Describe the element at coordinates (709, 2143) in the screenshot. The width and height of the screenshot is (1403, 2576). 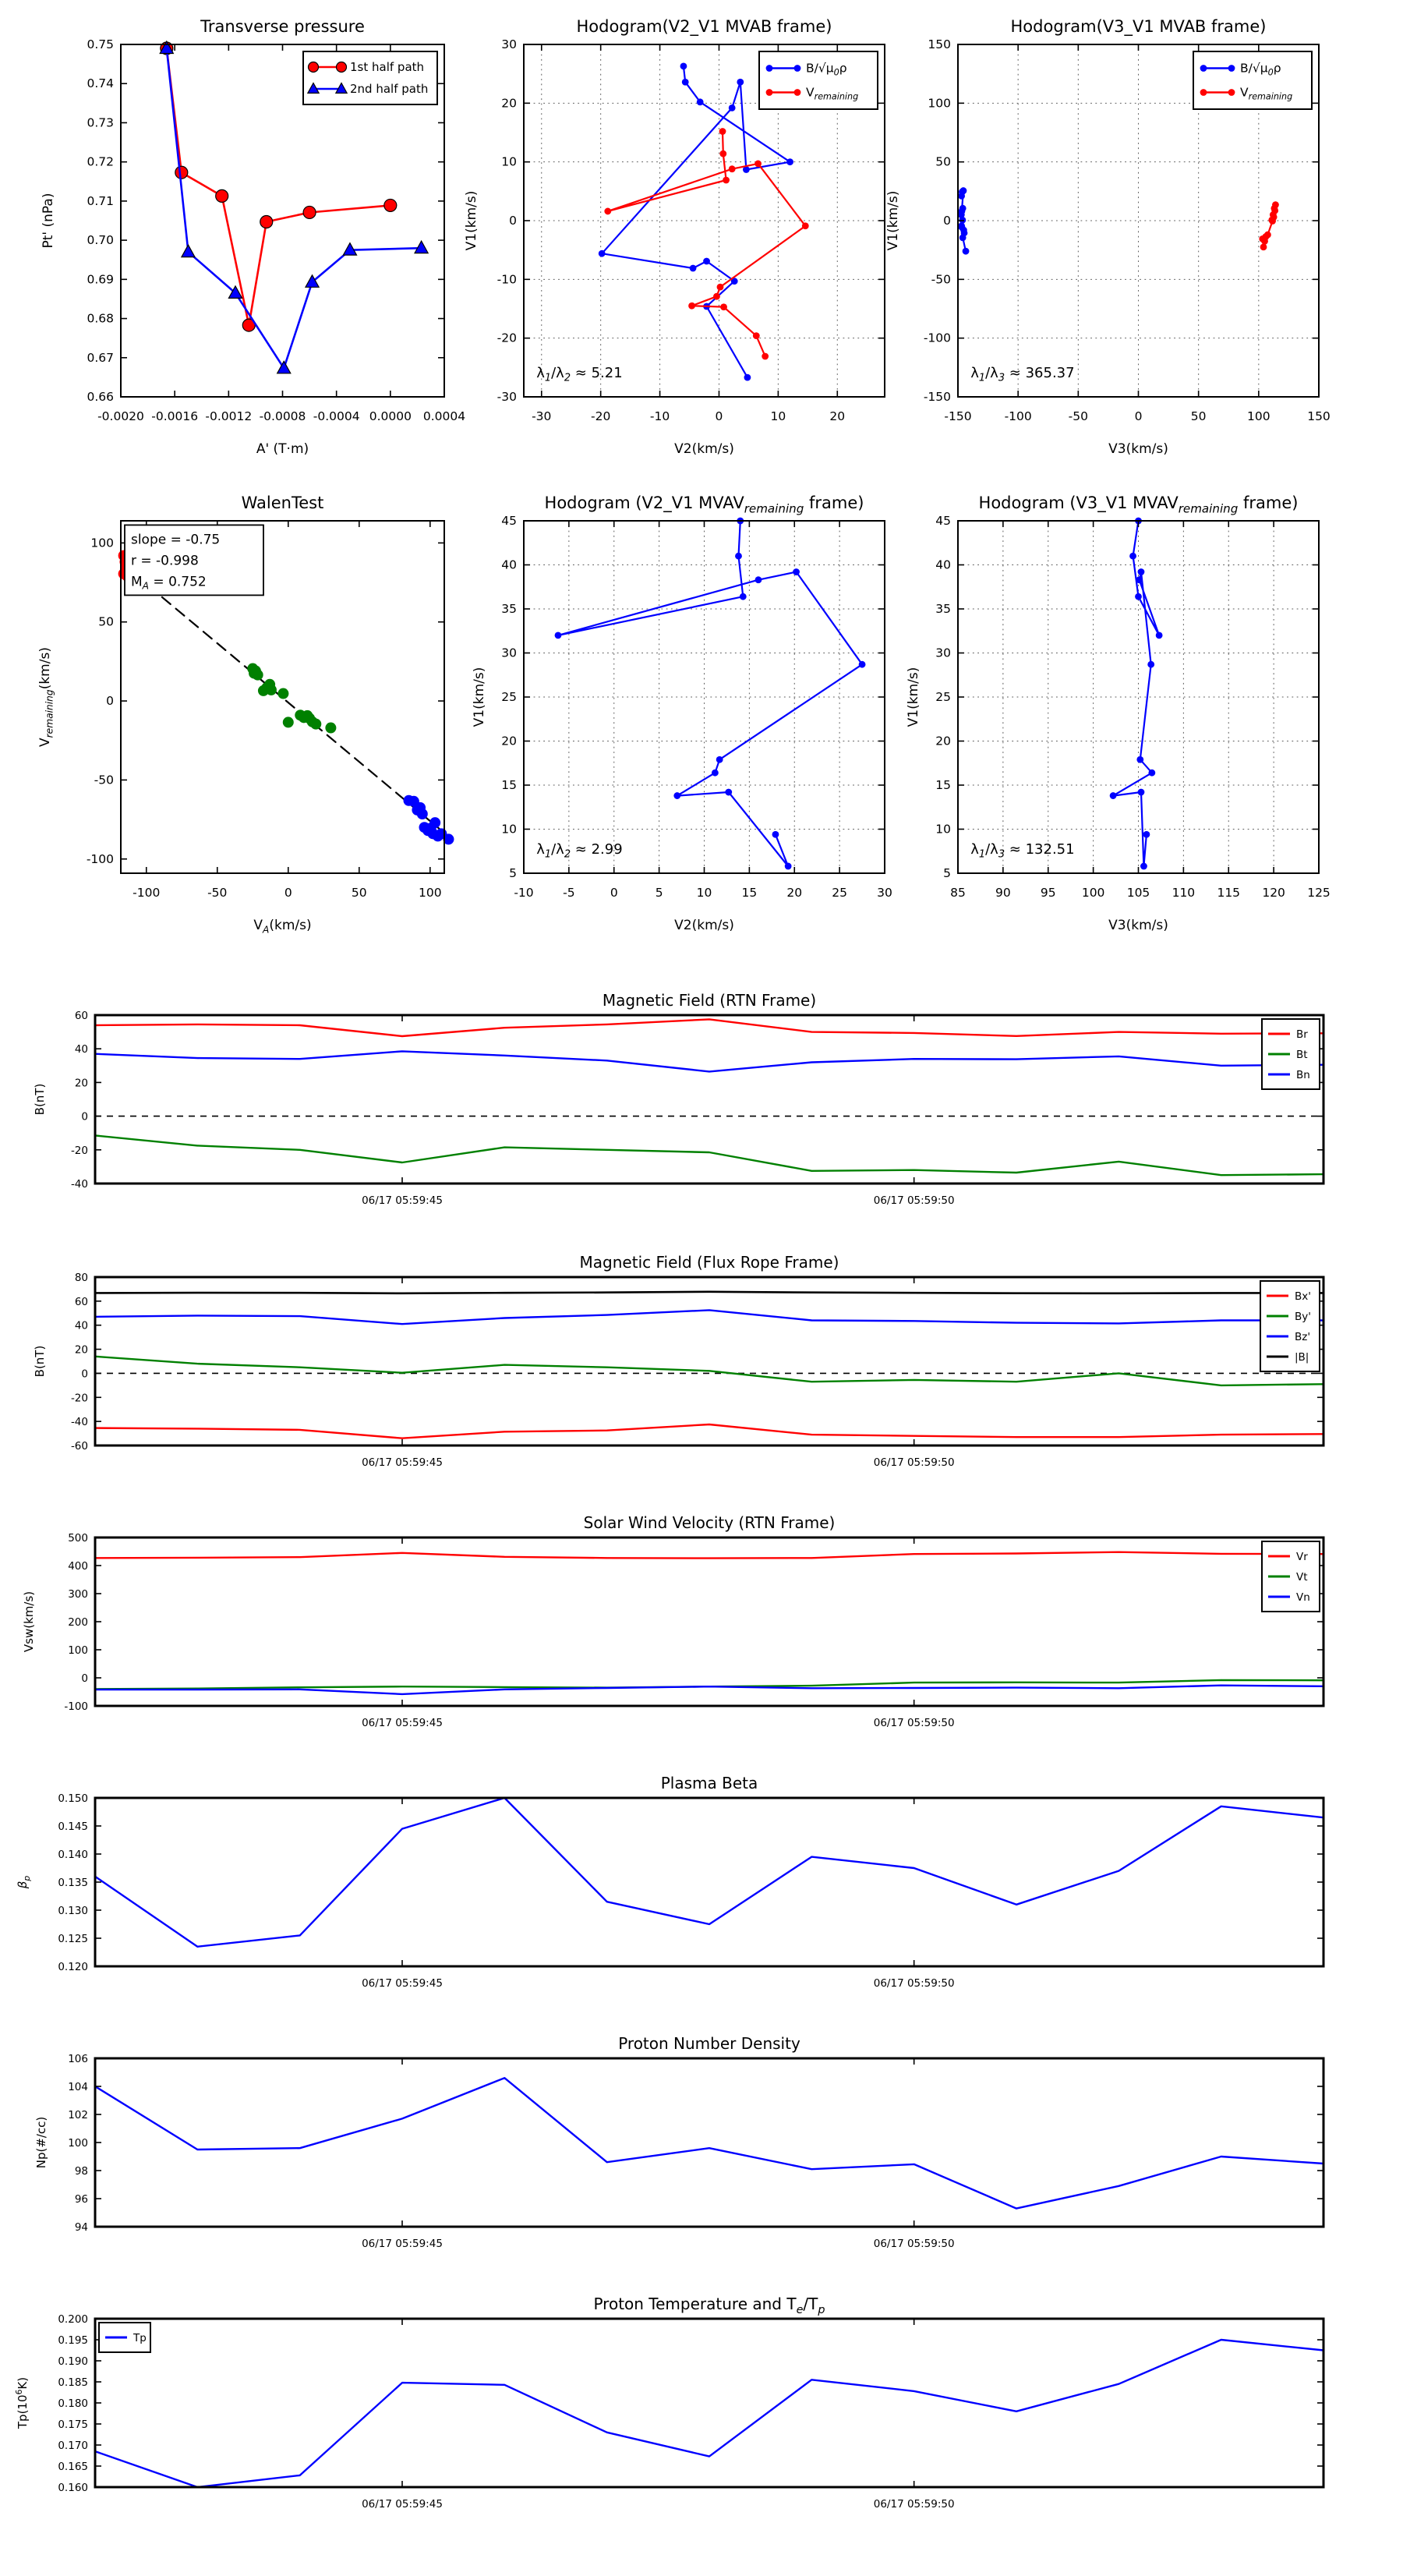
I see `series-line-Np` at that location.